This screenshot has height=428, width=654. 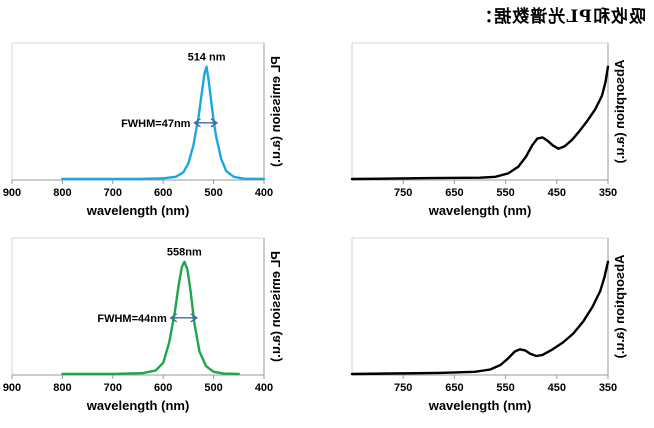 I want to click on page-heading: 吸收和PL光谱数据：, so click(x=560, y=16).